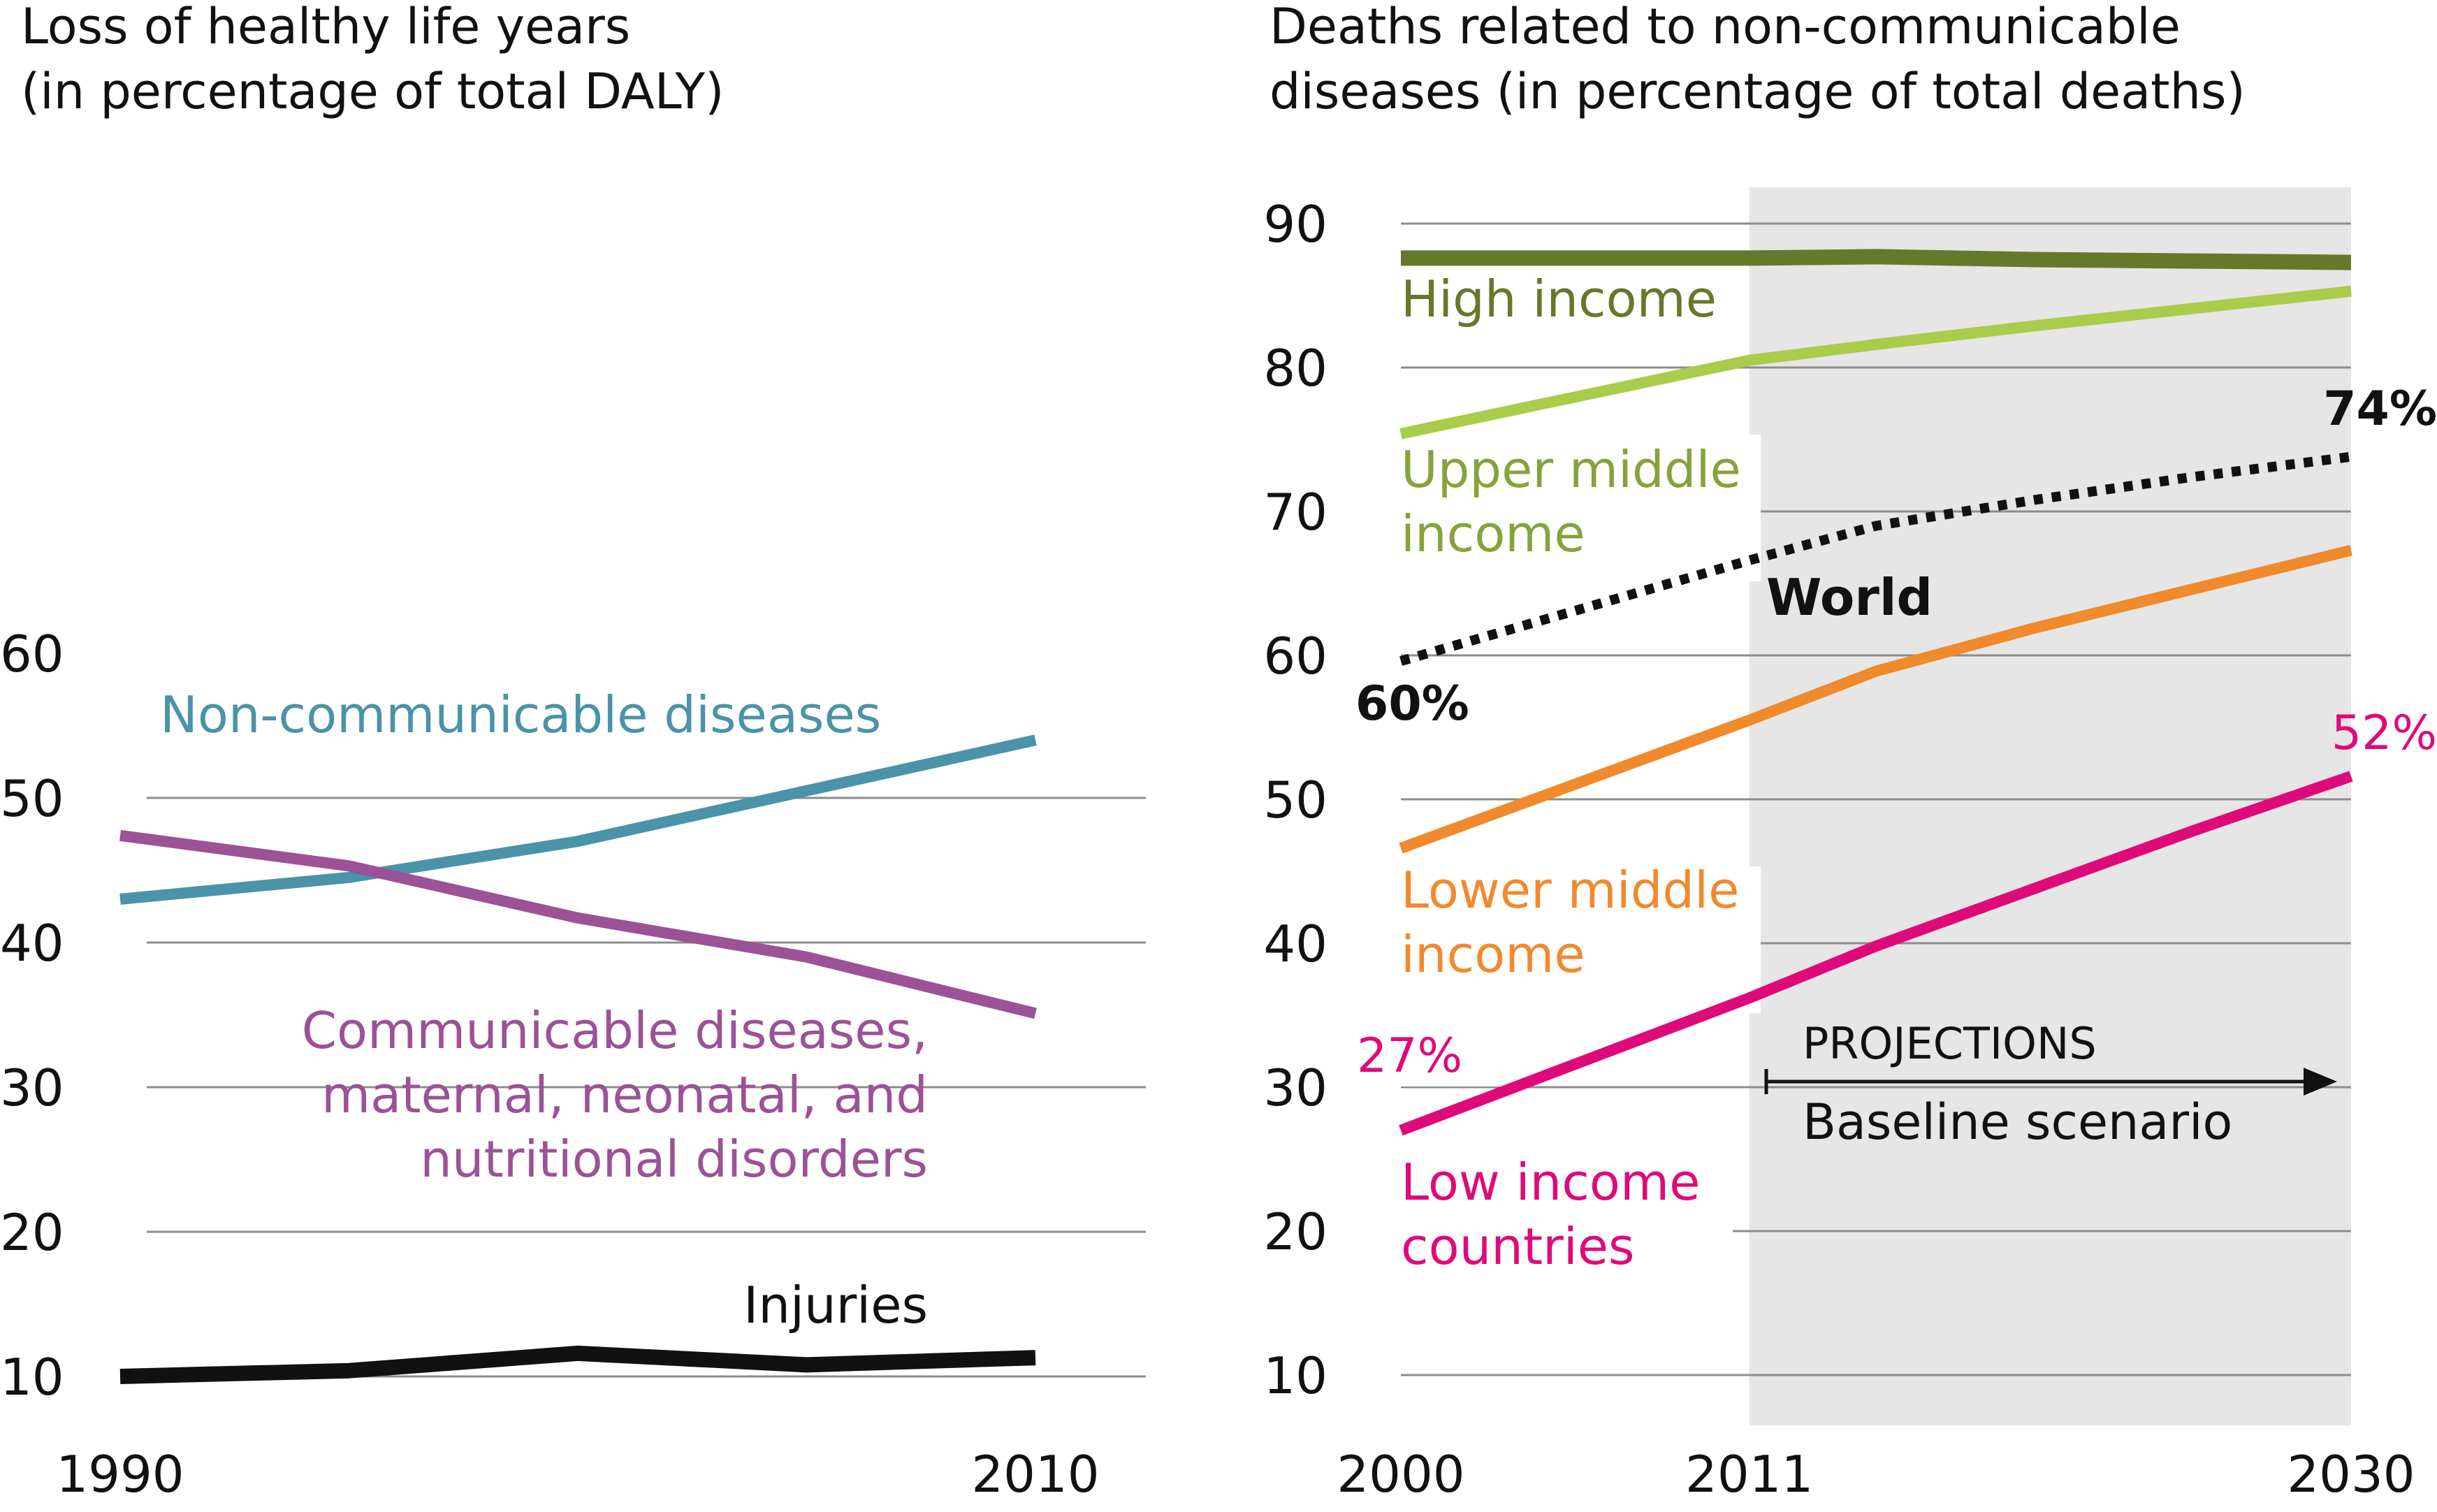 The width and height of the screenshot is (2437, 1512). What do you see at coordinates (1551, 1214) in the screenshot?
I see `series-label-low-income: Low income countries` at bounding box center [1551, 1214].